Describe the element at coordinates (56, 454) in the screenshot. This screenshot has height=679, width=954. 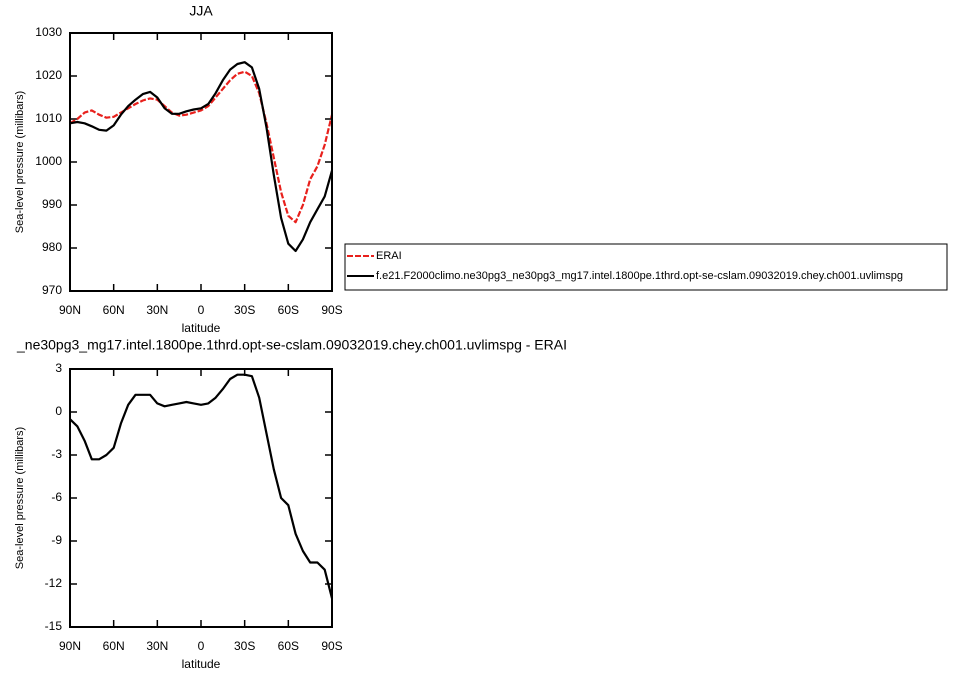
I see `y-tick-label: -3` at that location.